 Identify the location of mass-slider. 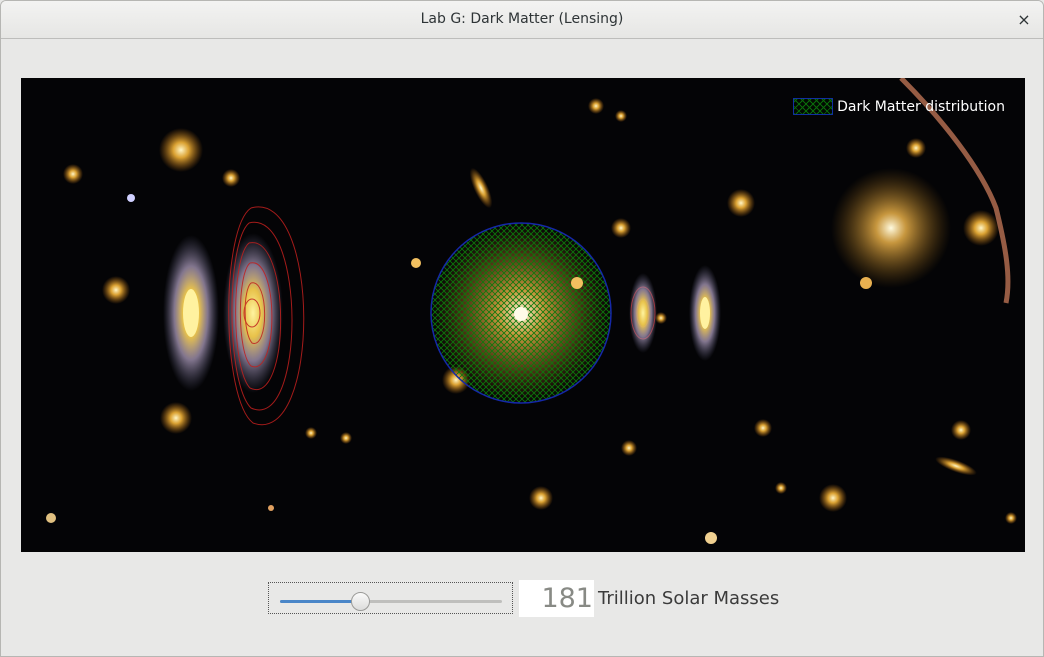
(390, 598).